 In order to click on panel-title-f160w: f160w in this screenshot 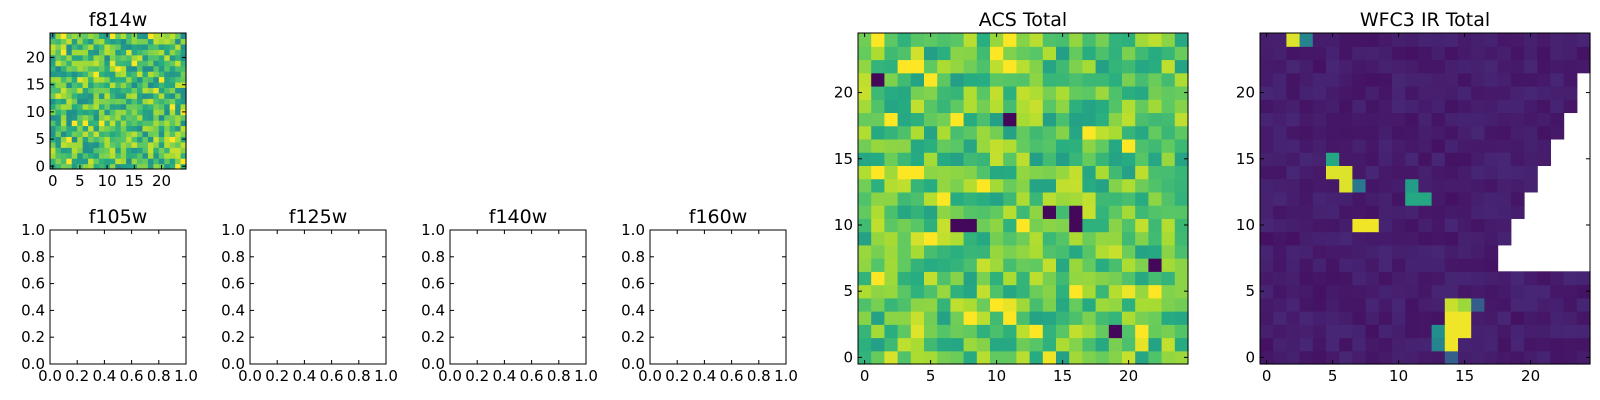, I will do `click(718, 217)`.